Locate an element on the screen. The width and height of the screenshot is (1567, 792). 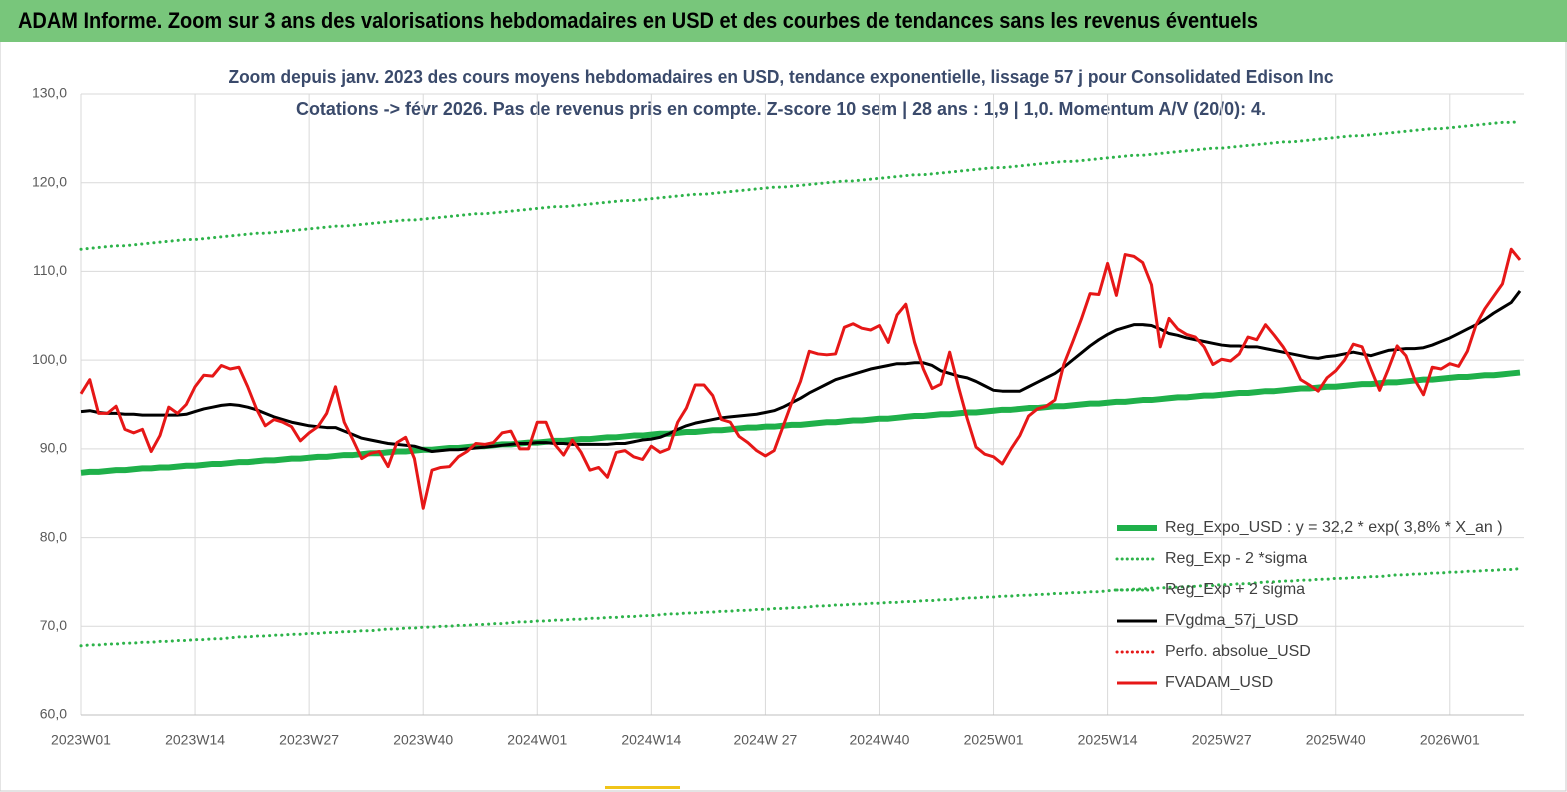
legend-label: Perfo. absolue_USD is located at coordinates (1238, 651).